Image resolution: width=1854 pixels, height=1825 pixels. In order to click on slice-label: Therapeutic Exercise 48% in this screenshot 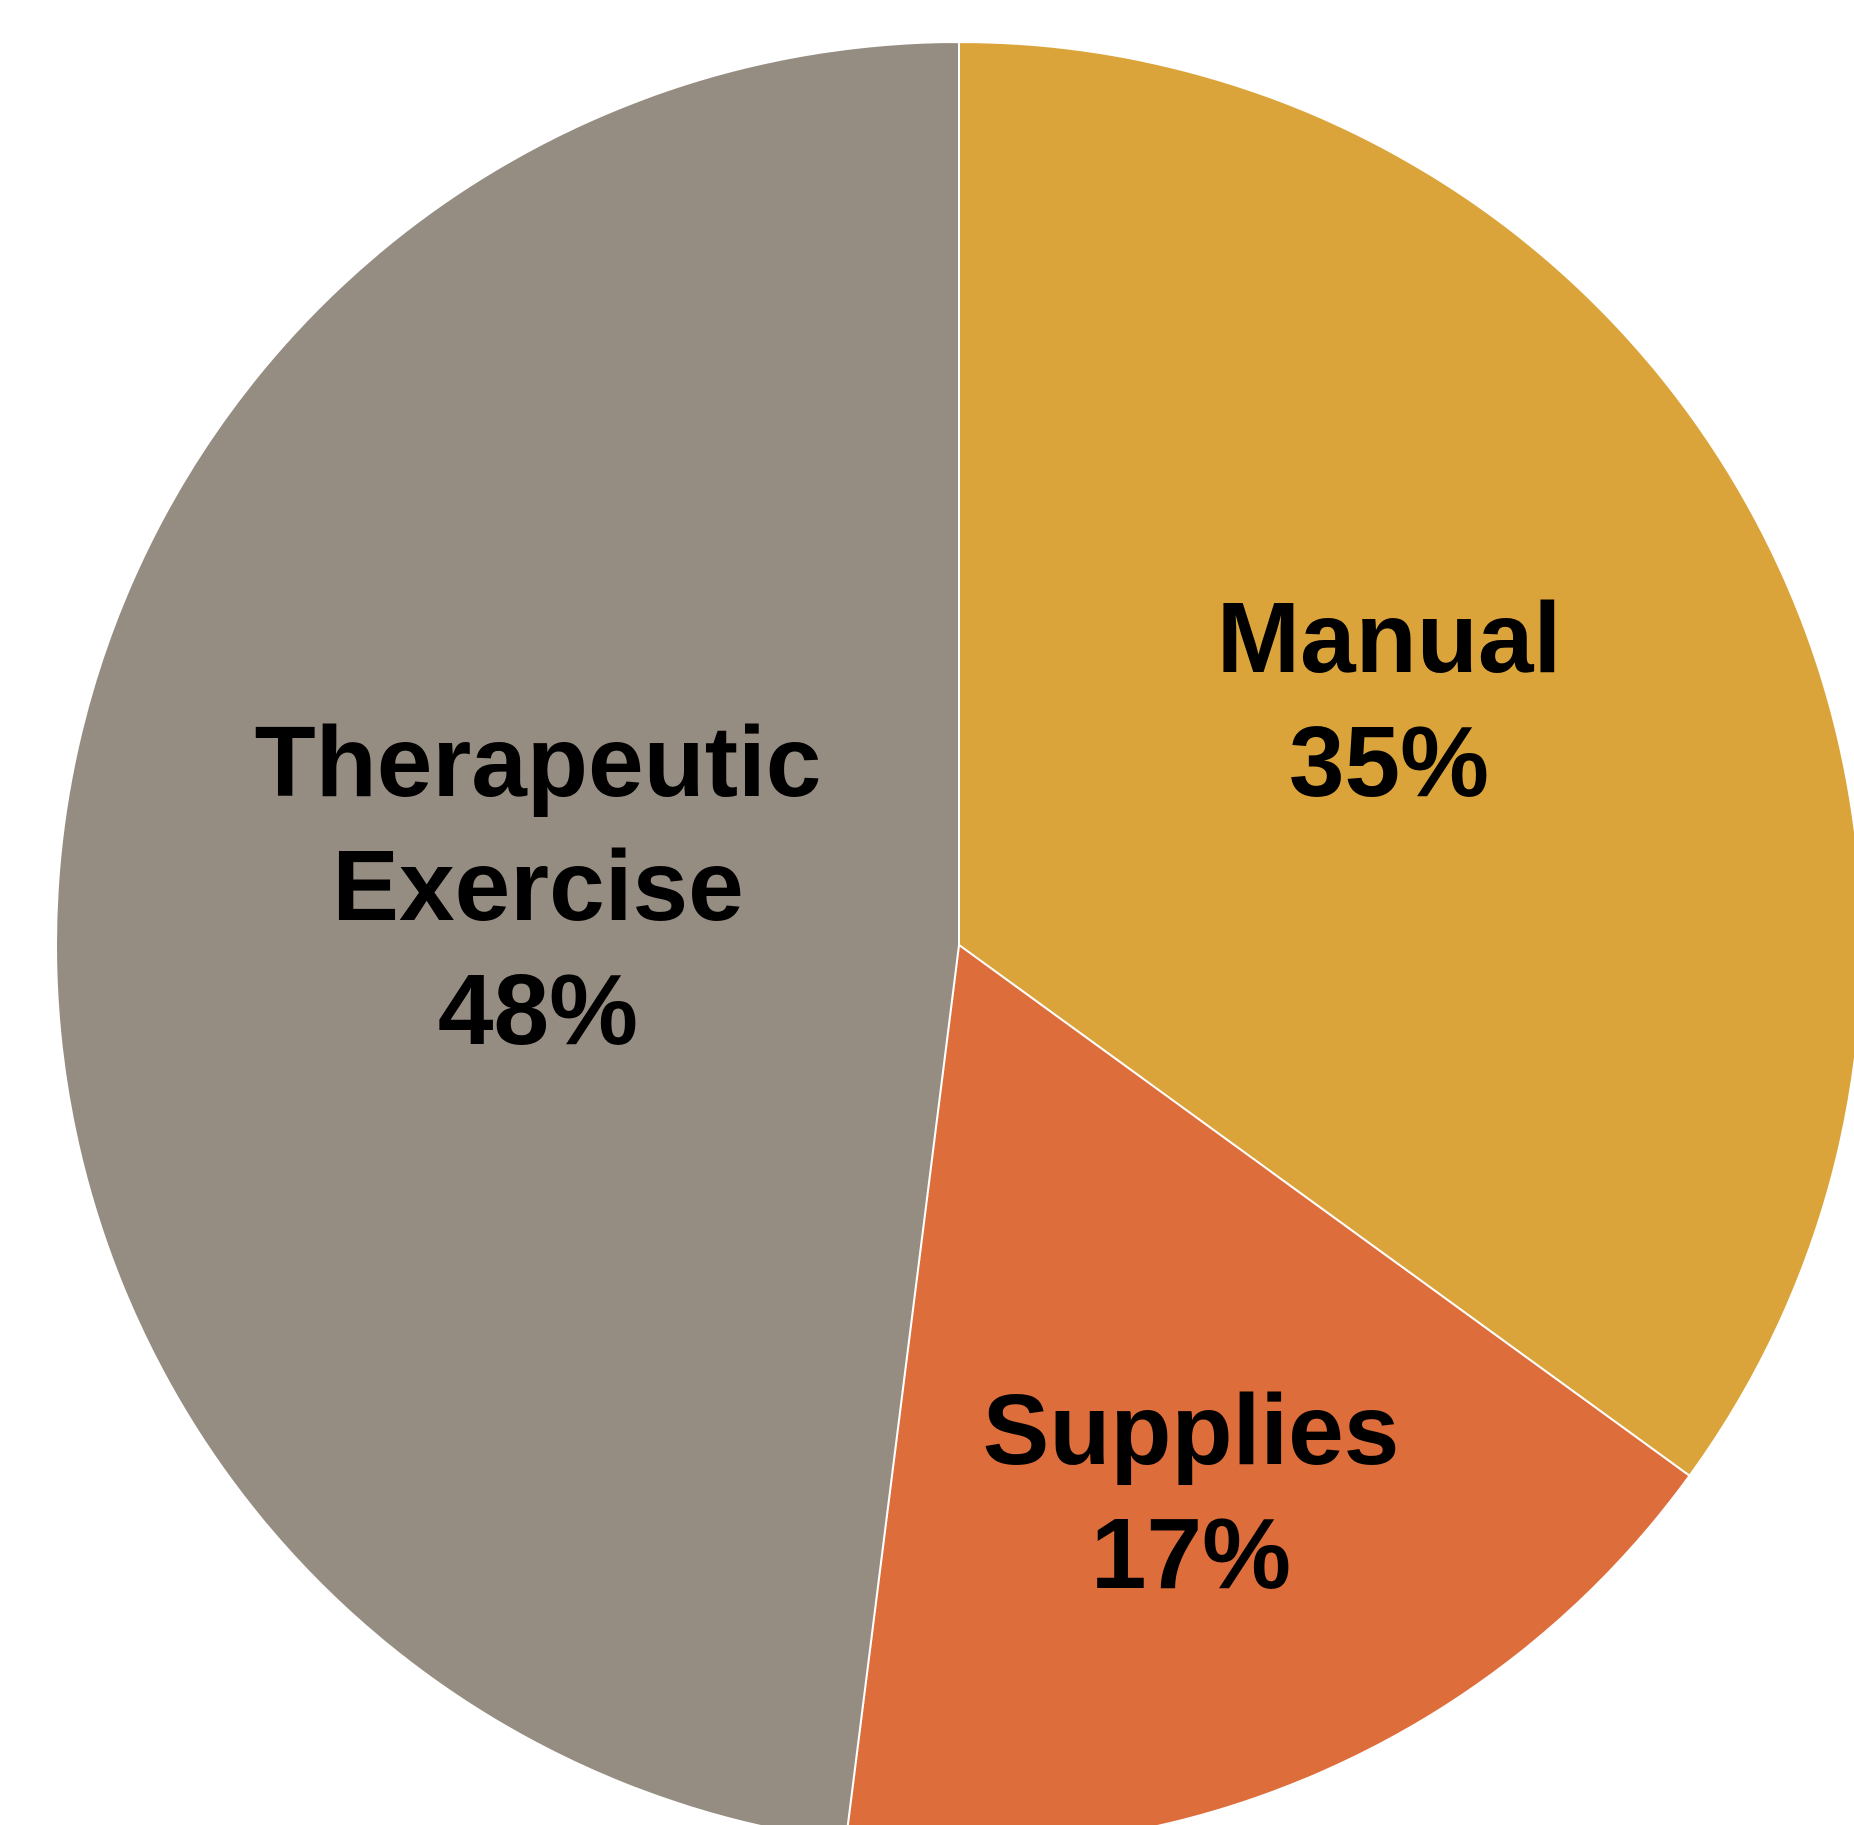, I will do `click(538, 886)`.